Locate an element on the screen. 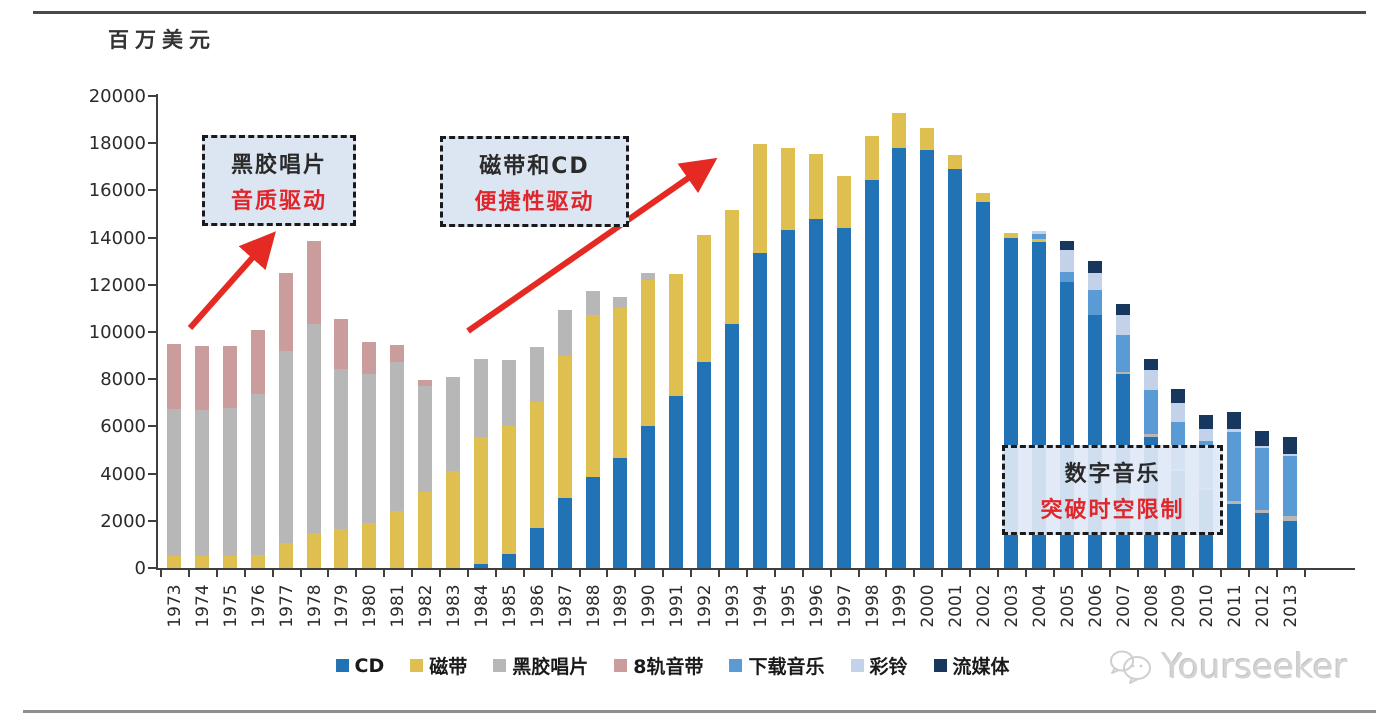 This screenshot has width=1399, height=728. bar-segment-2002 is located at coordinates (983, 385).